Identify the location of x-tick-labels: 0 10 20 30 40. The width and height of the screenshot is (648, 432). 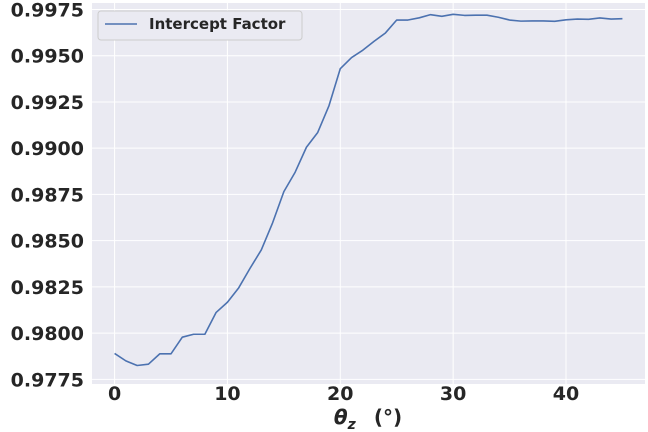
(343, 394).